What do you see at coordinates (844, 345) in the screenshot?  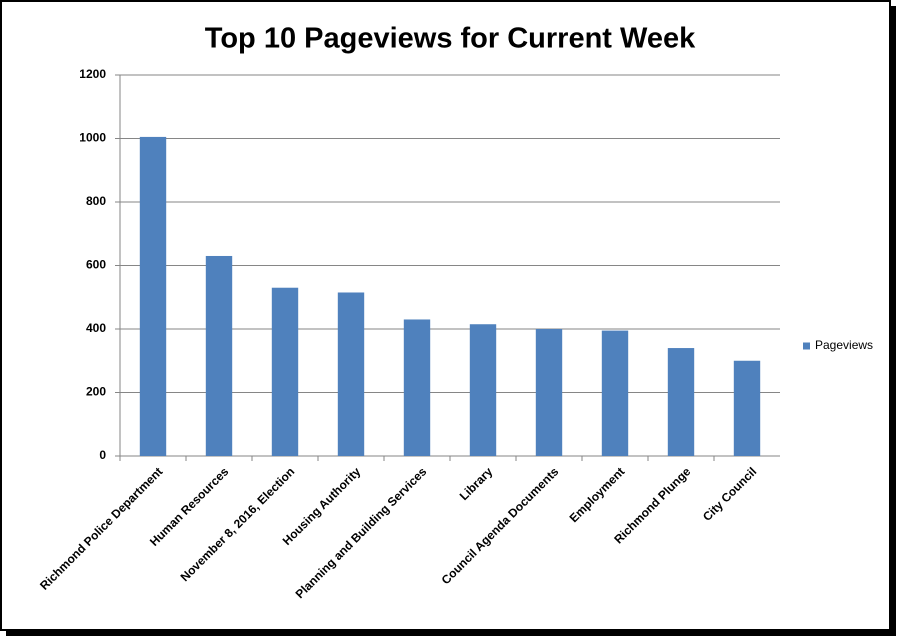 I see `legend-label: Pageviews` at bounding box center [844, 345].